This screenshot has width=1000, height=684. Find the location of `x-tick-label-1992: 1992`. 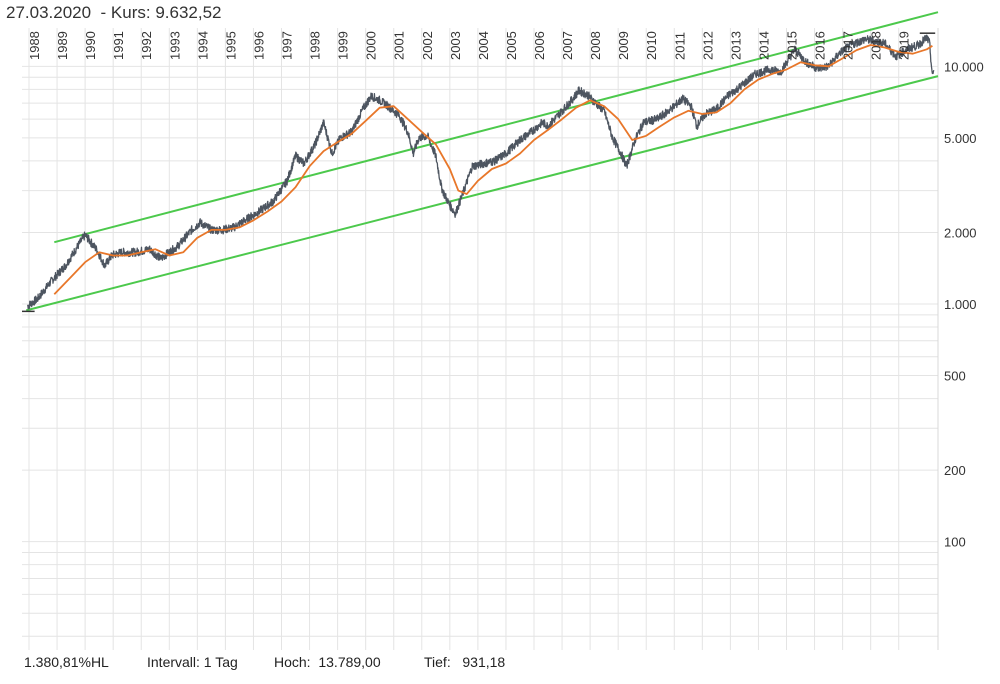

x-tick-label-1992: 1992 is located at coordinates (146, 45).